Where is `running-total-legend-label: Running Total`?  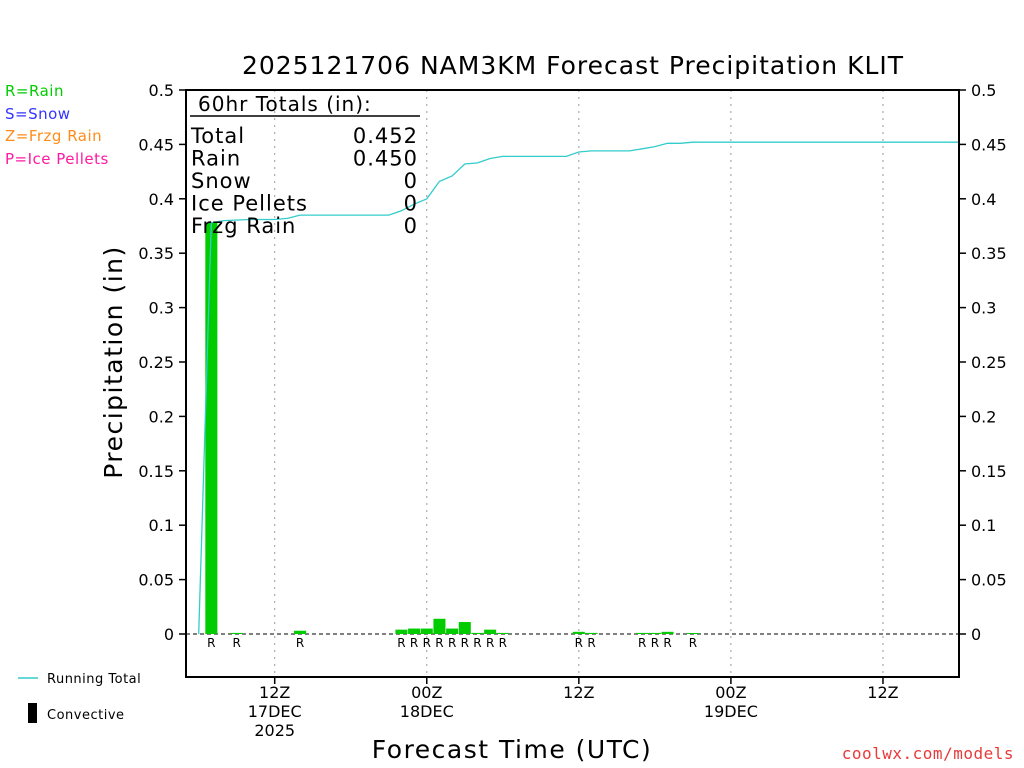
running-total-legend-label: Running Total is located at coordinates (94, 679).